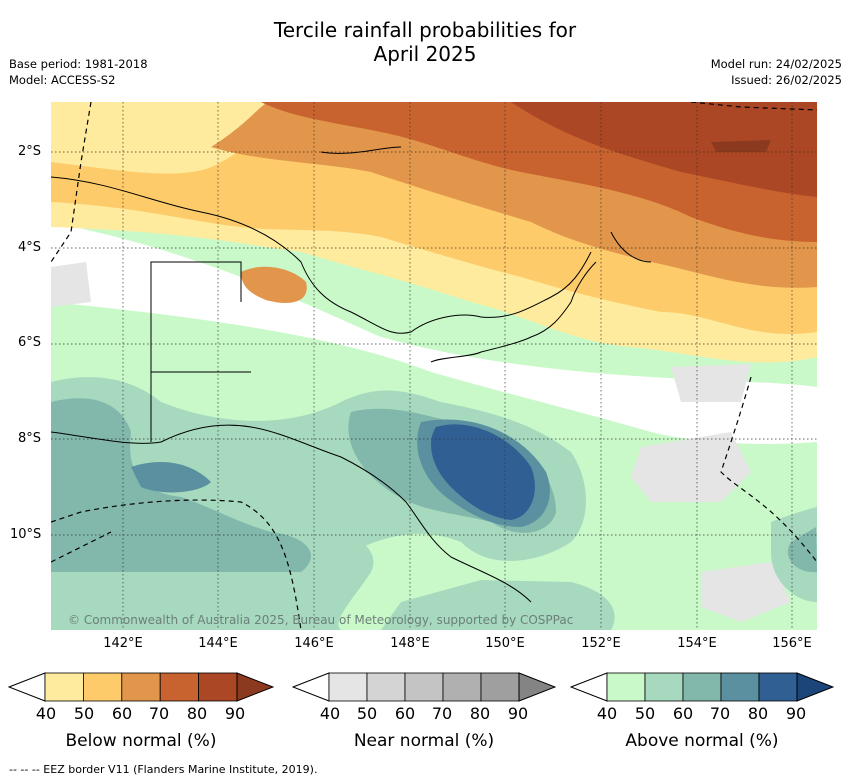 This screenshot has height=781, width=850. What do you see at coordinates (425, 54) in the screenshot?
I see `title-line-2: April 2025` at bounding box center [425, 54].